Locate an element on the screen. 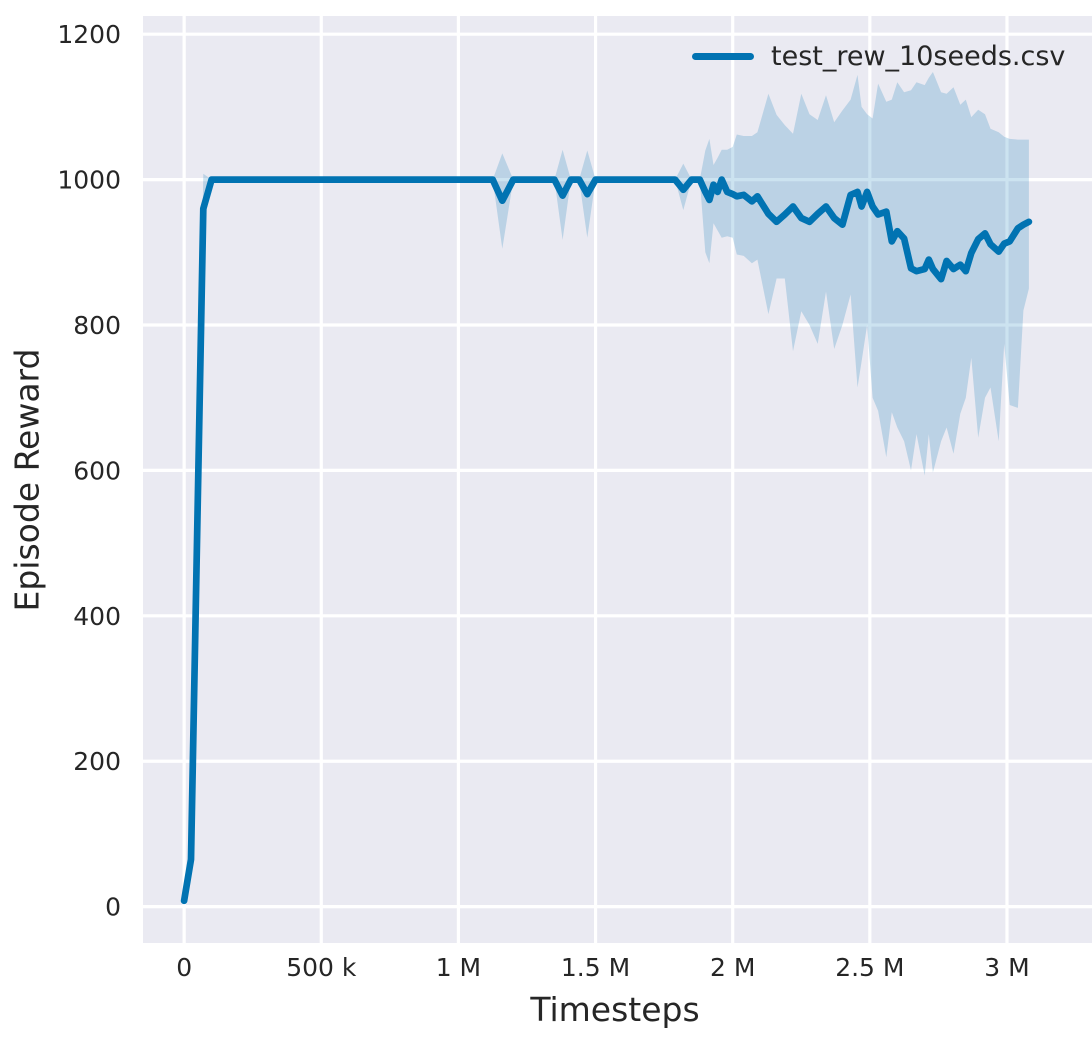 This screenshot has height=1050, width=1092. x-tick-label: 1 M is located at coordinates (458, 967).